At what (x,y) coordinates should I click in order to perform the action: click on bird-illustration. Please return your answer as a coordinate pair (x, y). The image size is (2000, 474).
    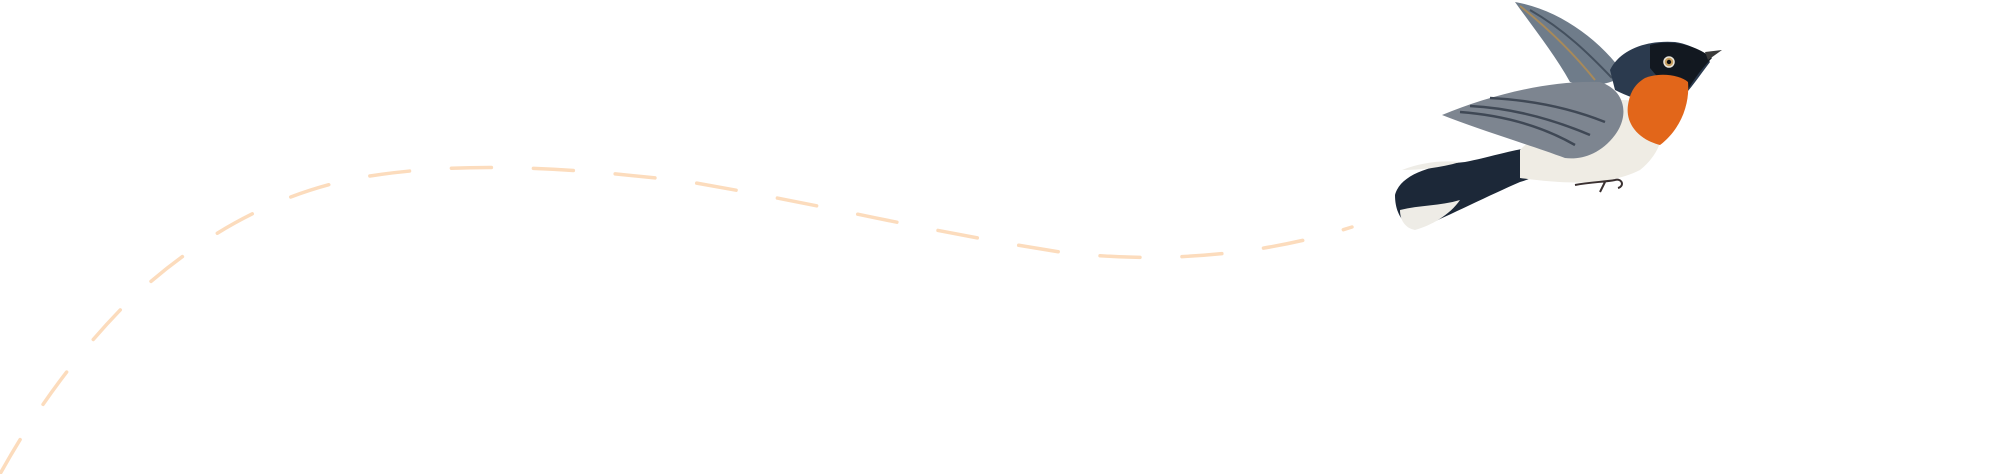
    Looking at the image, I should click on (1558, 116).